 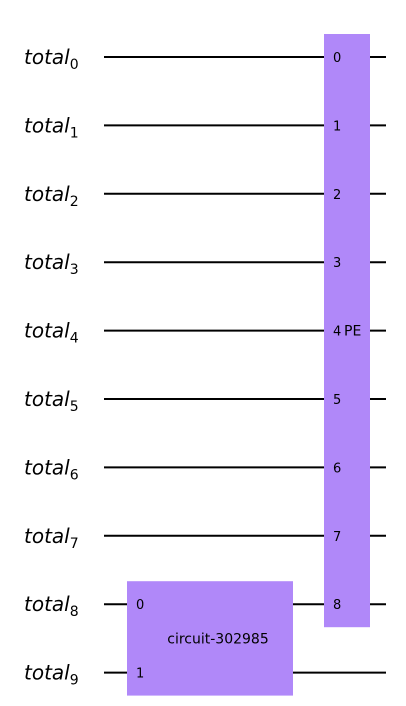 I want to click on gate-label: PE, so click(x=352, y=332).